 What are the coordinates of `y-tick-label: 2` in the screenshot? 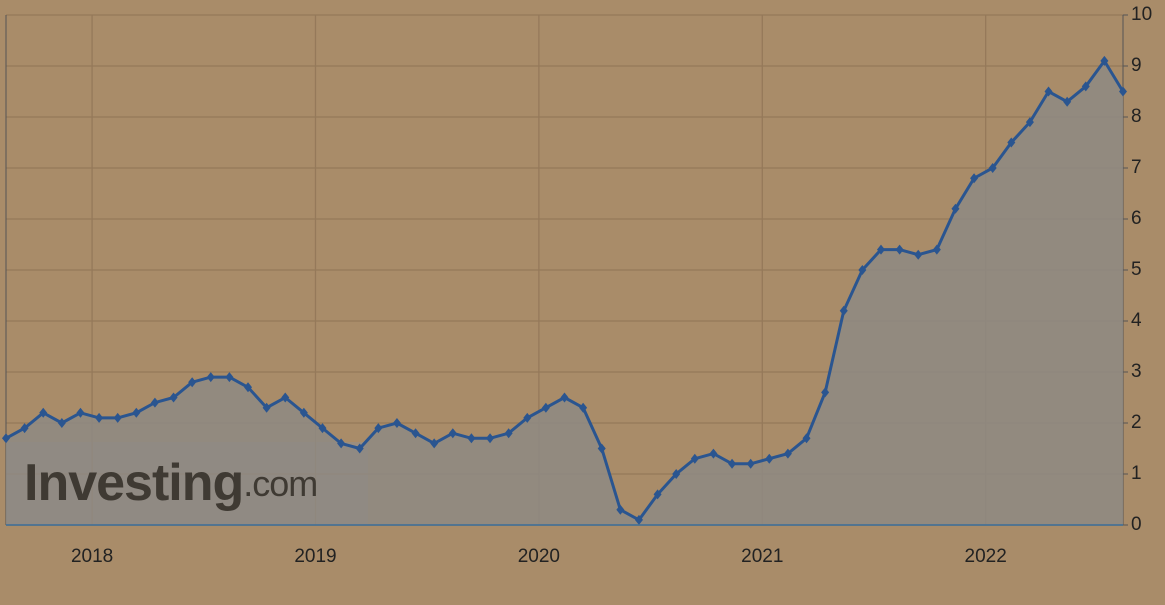 It's located at (1136, 422).